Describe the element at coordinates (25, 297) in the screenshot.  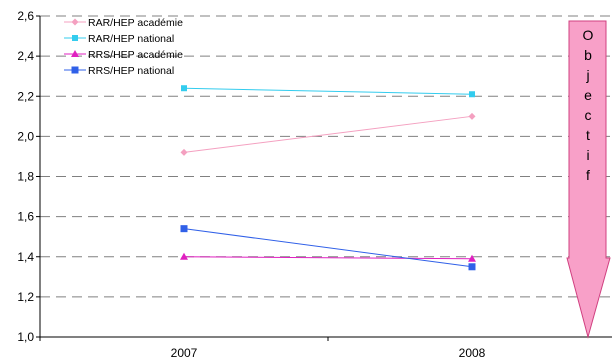
I see `y-tick-label: 1,2` at that location.